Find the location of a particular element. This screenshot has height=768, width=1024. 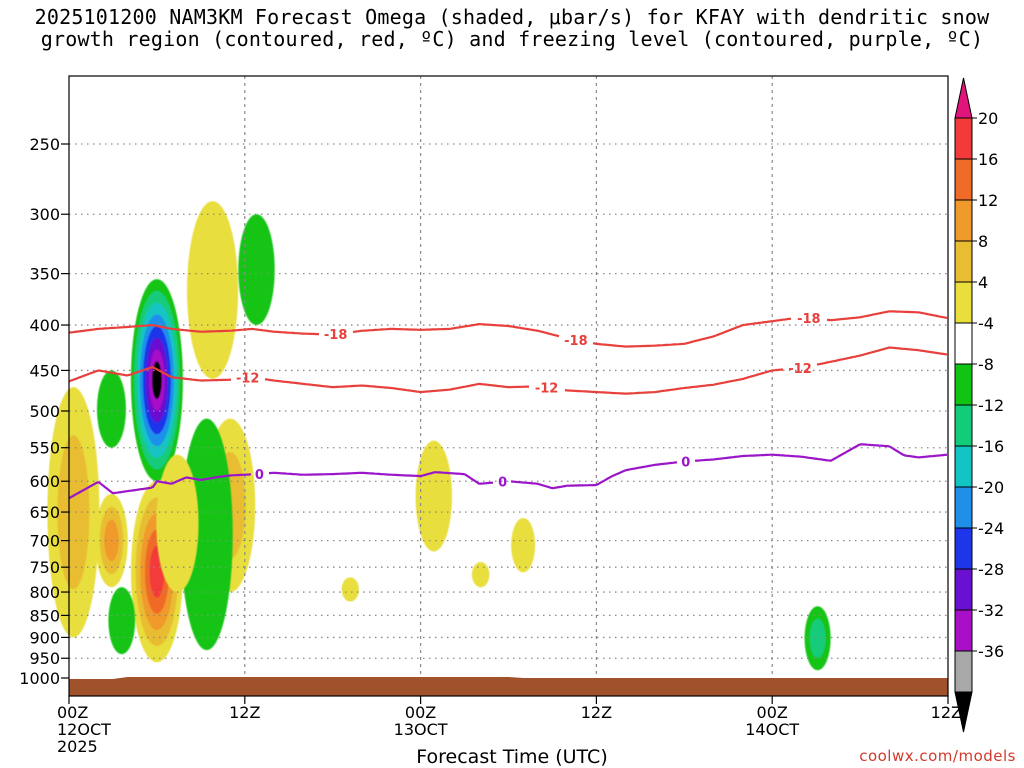

y-tick-label: 900 is located at coordinates (44, 637).